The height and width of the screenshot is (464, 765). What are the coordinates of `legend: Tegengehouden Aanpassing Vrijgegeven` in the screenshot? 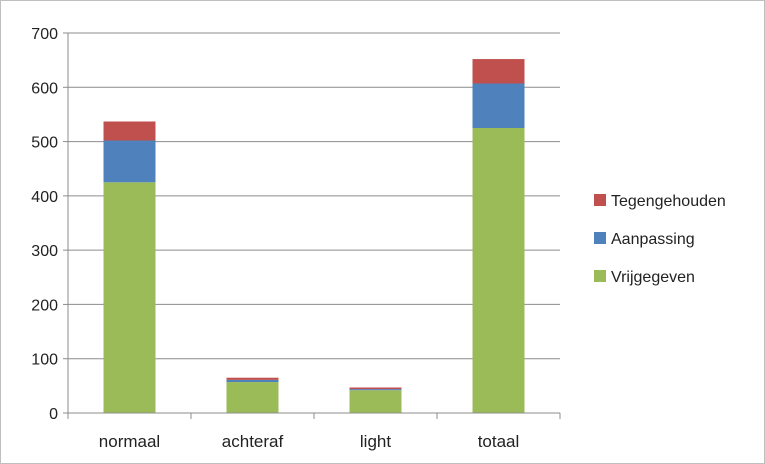 It's located at (660, 239).